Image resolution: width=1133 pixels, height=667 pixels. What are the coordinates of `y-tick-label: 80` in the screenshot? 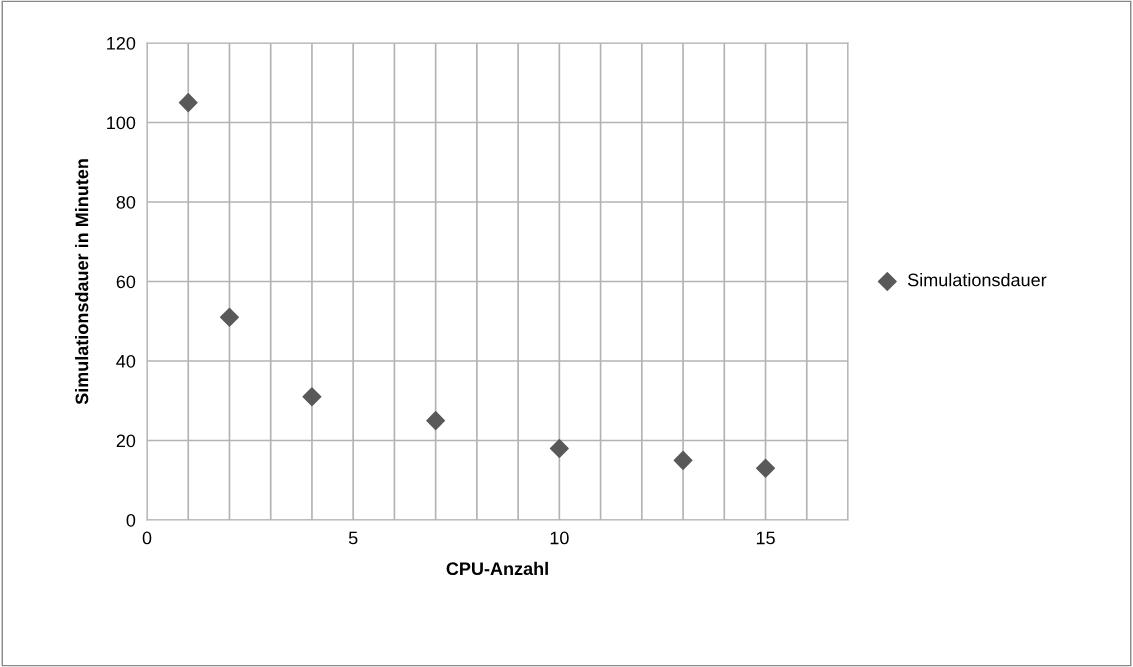 It's located at (126, 202).